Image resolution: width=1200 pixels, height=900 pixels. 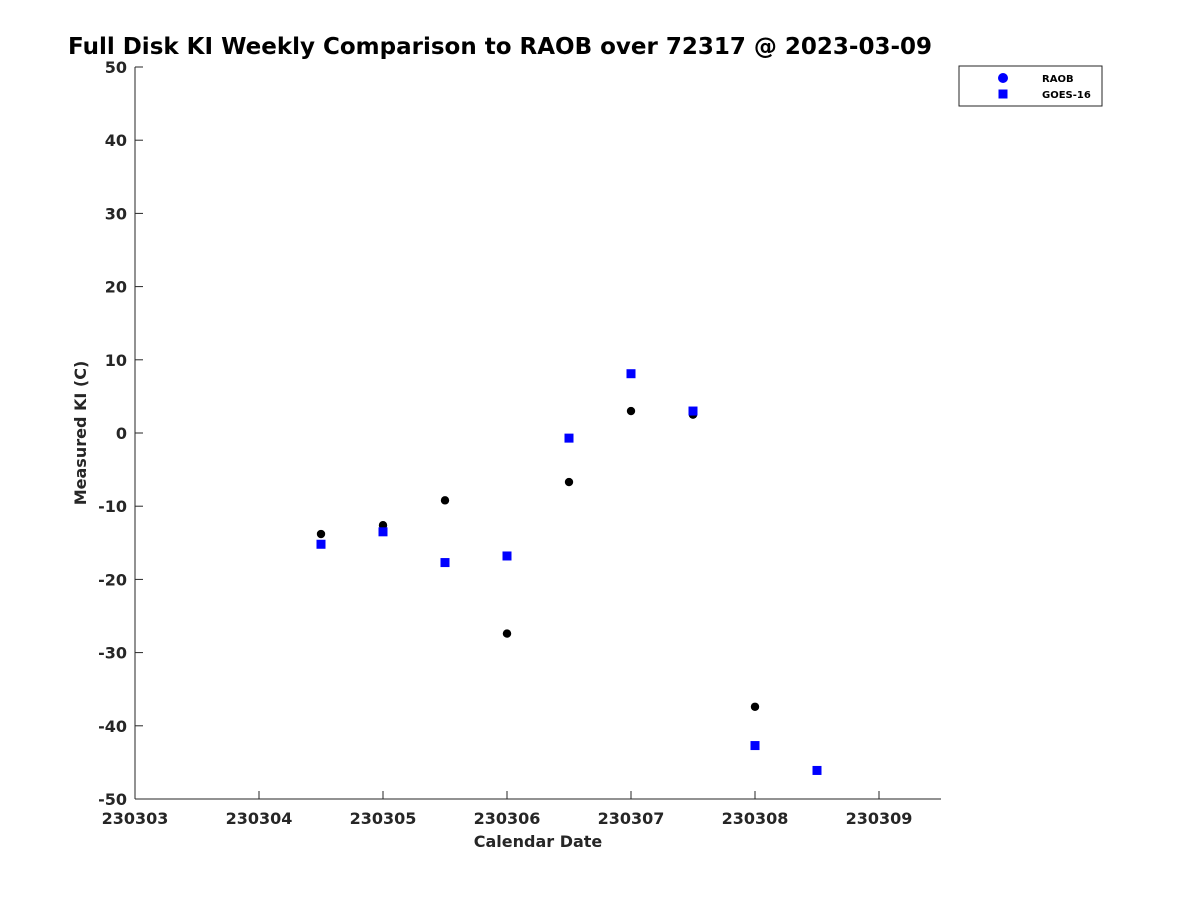 I want to click on x-tick-label: 230309, so click(x=879, y=818).